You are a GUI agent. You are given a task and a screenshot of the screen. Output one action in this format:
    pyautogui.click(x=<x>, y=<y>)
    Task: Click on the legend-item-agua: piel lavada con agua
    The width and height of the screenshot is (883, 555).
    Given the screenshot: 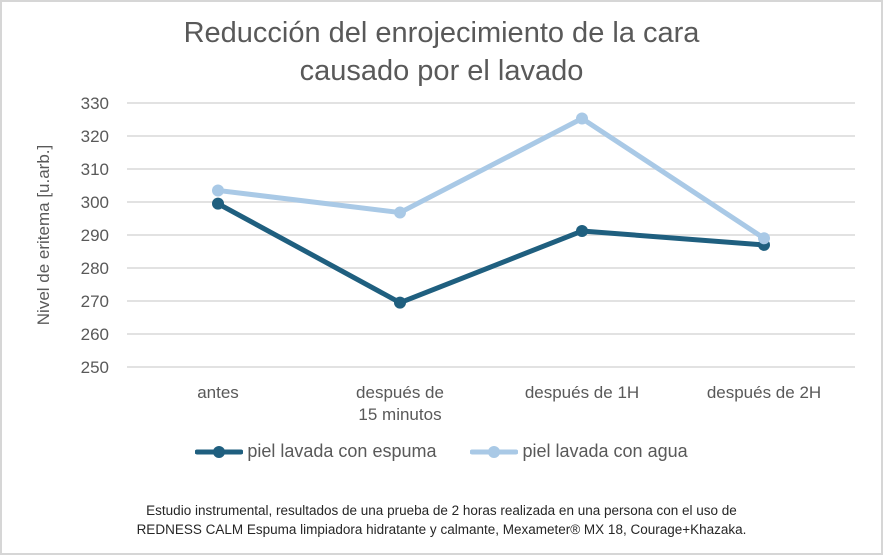 What is the action you would take?
    pyautogui.click(x=579, y=451)
    